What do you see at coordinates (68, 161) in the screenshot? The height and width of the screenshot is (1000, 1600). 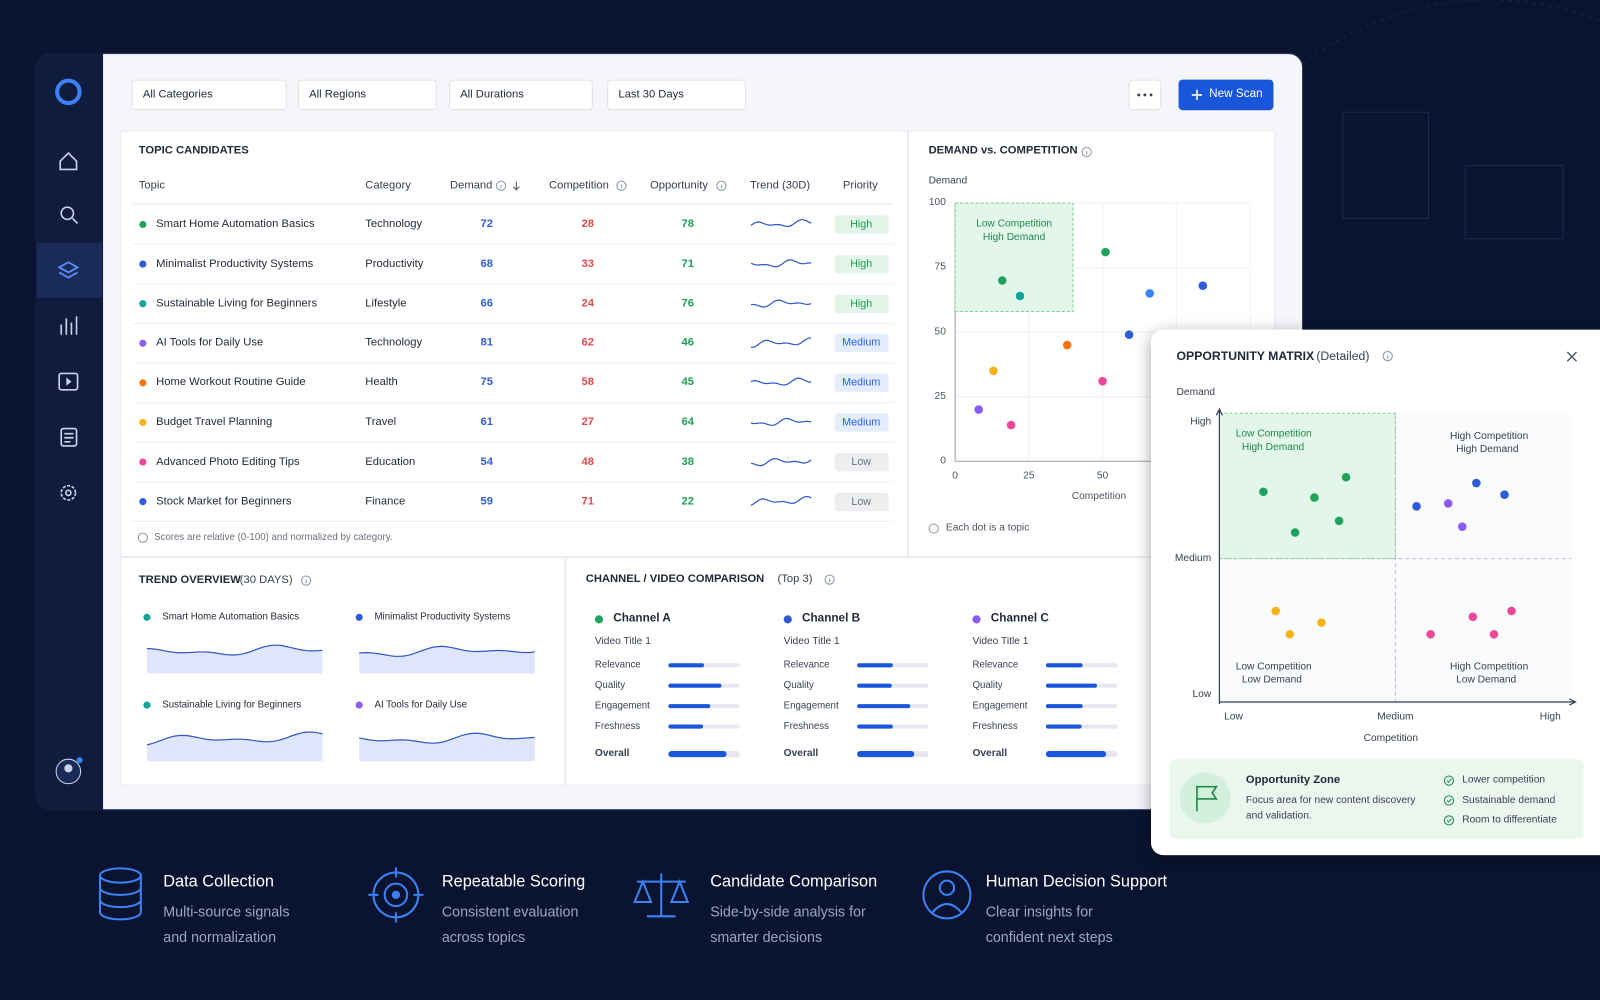 I see `icon-home` at bounding box center [68, 161].